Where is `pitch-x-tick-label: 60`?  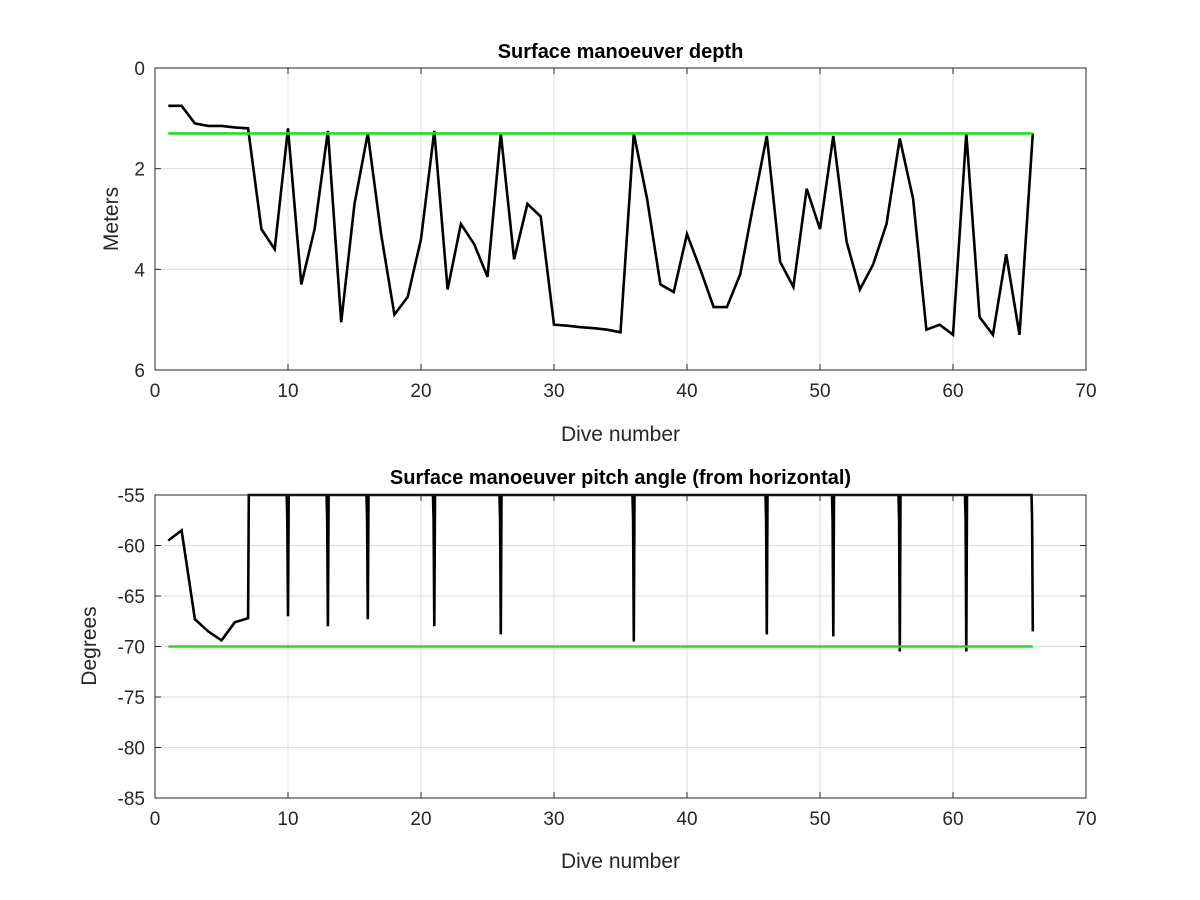 pitch-x-tick-label: 60 is located at coordinates (952, 819).